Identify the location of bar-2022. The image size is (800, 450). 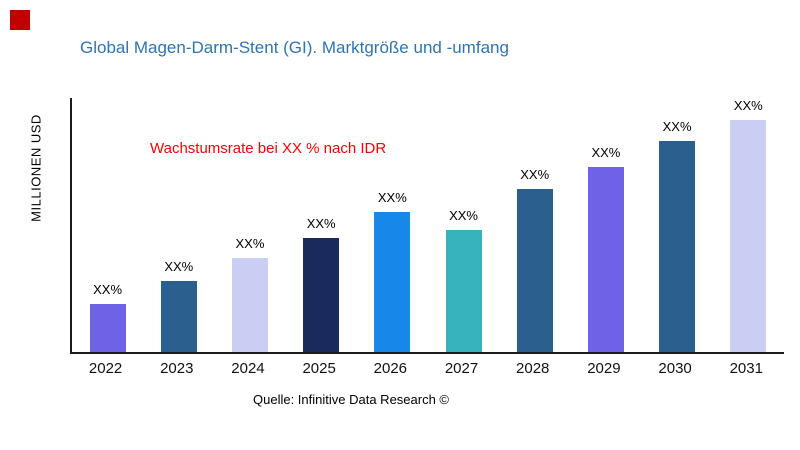
(107, 327).